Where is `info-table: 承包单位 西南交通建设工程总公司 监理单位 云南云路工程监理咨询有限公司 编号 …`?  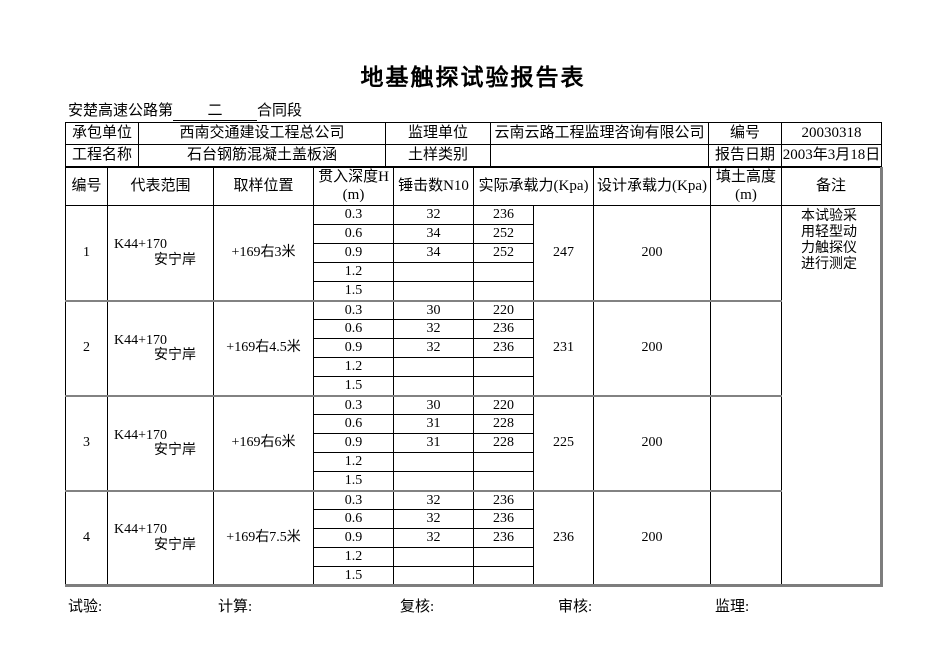 info-table: 承包单位 西南交通建设工程总公司 监理单位 云南云路工程监理咨询有限公司 编号 … is located at coordinates (473, 144).